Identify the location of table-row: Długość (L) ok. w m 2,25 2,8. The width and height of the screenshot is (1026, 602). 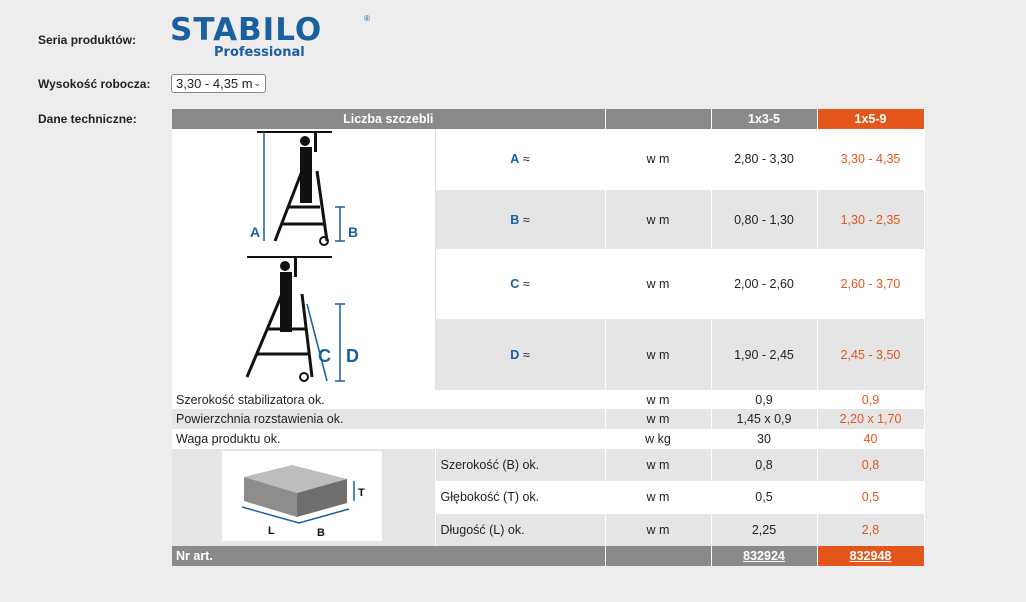
(548, 530).